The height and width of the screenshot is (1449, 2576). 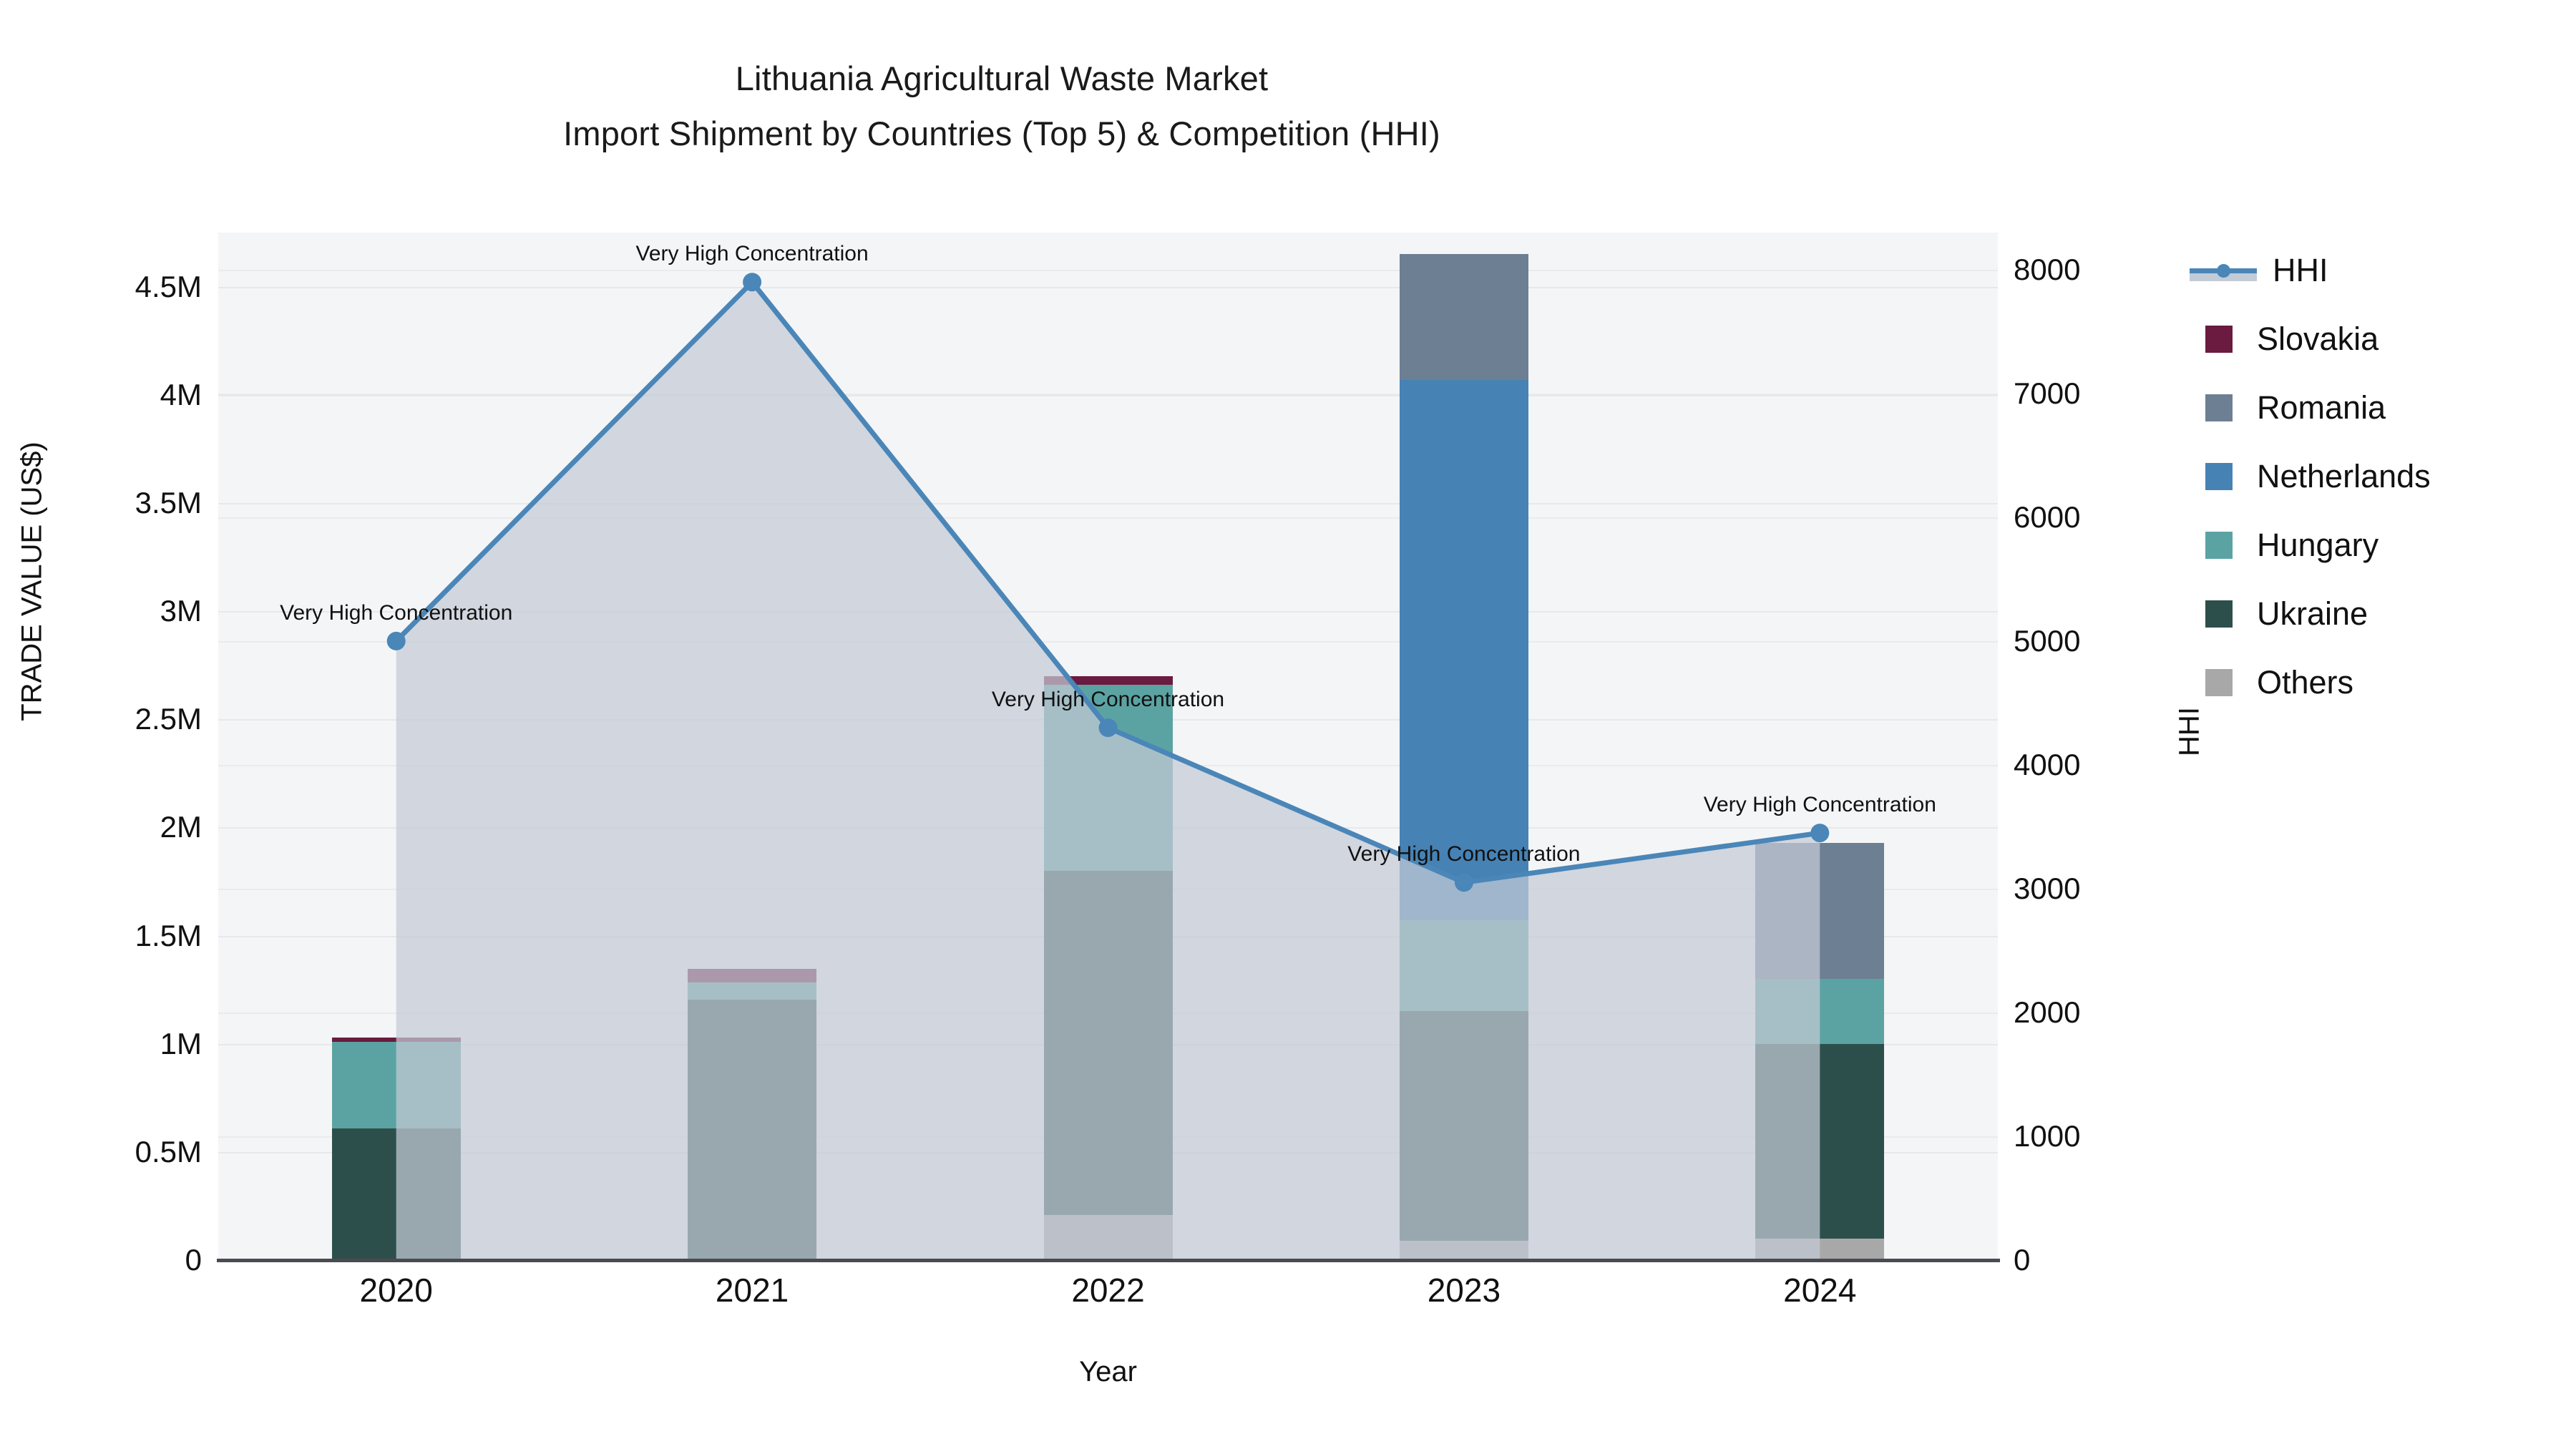 I want to click on y-tick-right-7000: 7000, so click(x=2047, y=393).